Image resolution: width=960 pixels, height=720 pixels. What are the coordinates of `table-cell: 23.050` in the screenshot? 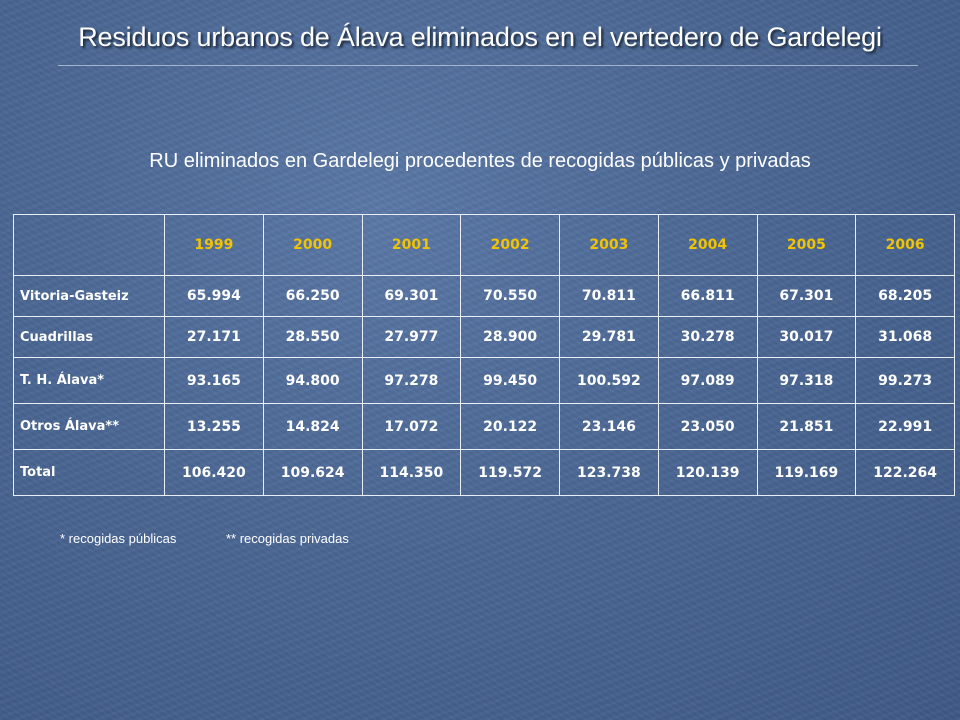 It's located at (707, 426).